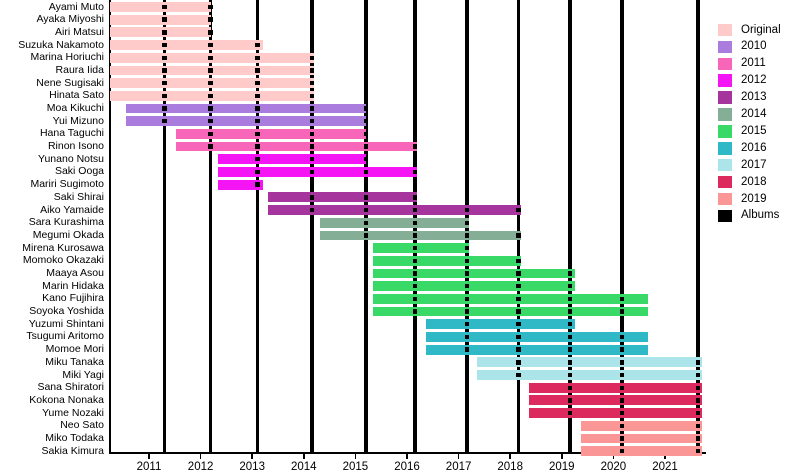 The image size is (800, 475). I want to click on year-label: 2011, so click(149, 466).